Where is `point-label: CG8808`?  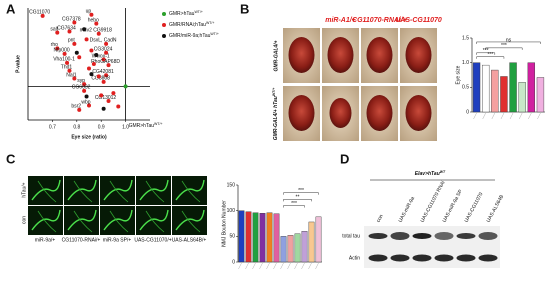
point-label: CG8808 is located at coordinates (100, 79).